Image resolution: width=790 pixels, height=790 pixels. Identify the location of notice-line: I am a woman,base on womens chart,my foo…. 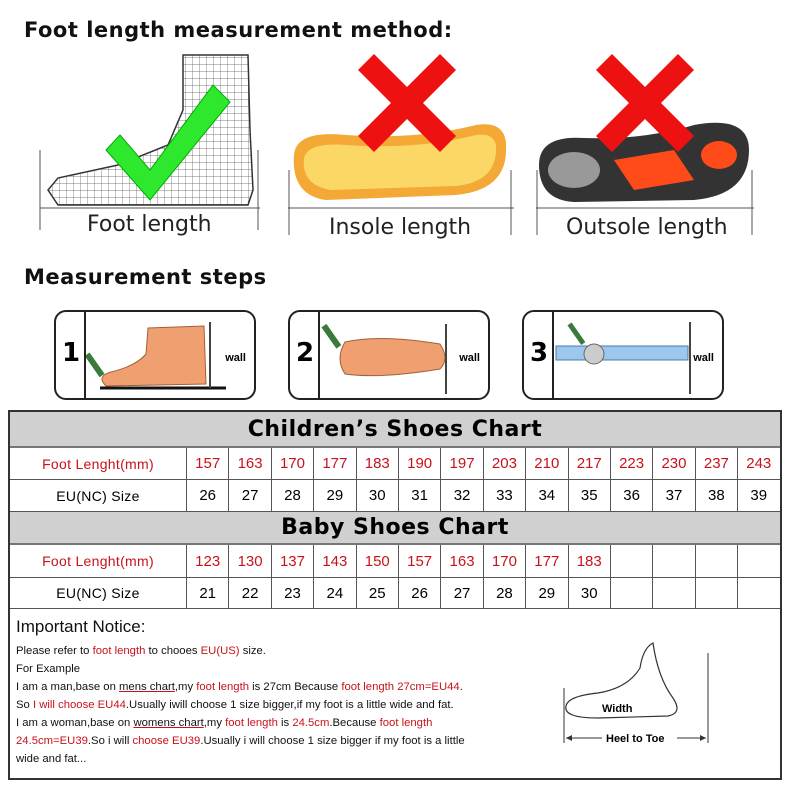
(224, 723).